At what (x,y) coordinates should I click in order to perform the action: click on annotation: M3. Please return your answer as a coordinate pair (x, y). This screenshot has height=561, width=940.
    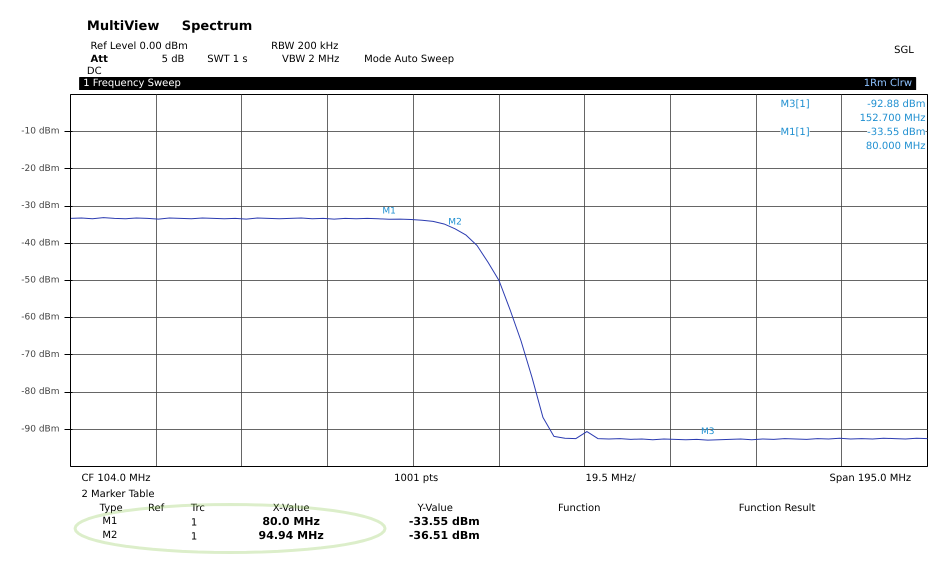
    Looking at the image, I should click on (708, 432).